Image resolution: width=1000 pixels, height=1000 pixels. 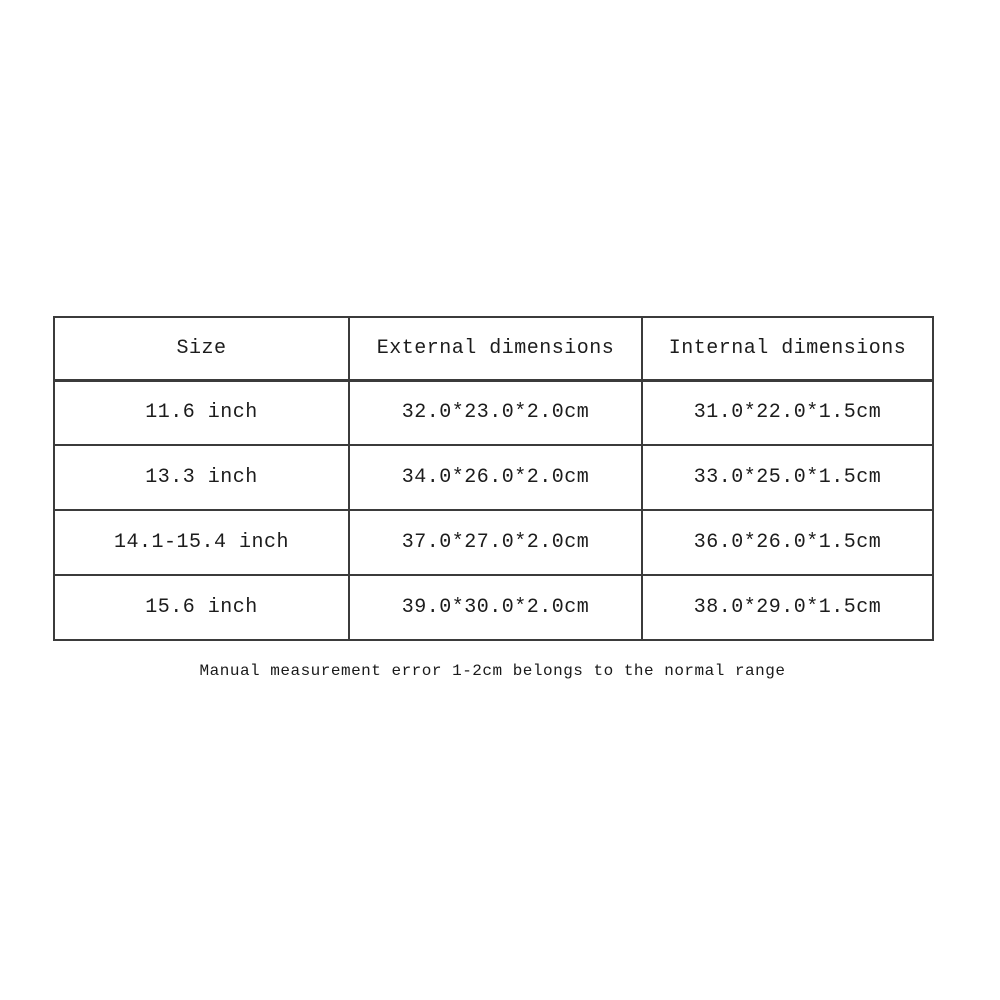 What do you see at coordinates (201, 477) in the screenshot?
I see `table-cell-size: 13.3 inch` at bounding box center [201, 477].